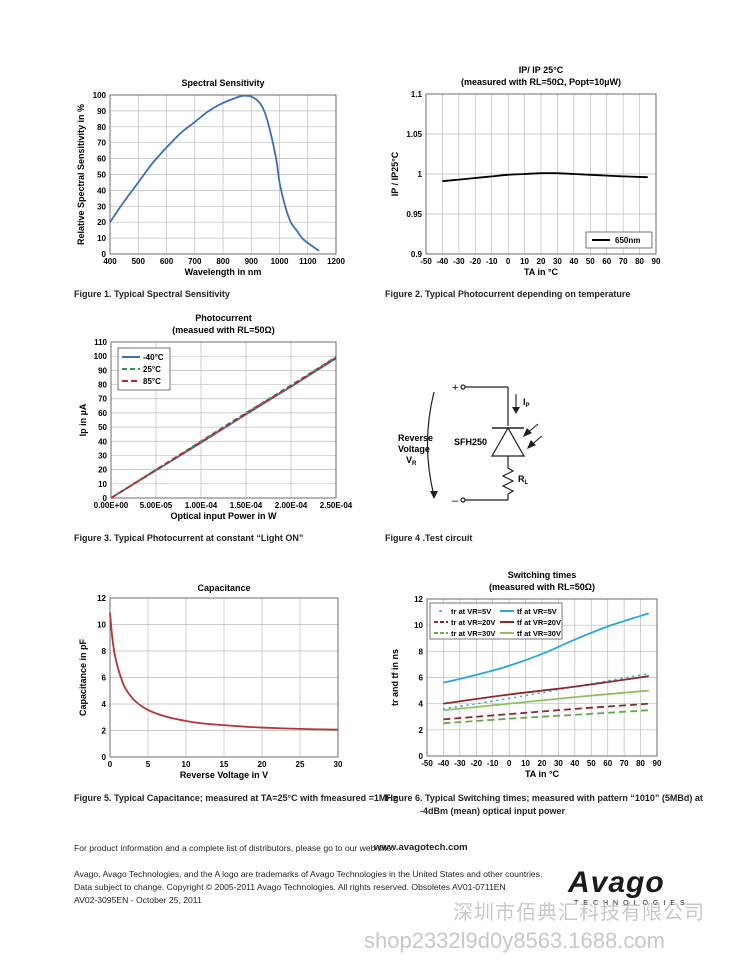 This screenshot has width=750, height=971. I want to click on legend: 650nm, so click(619, 240).